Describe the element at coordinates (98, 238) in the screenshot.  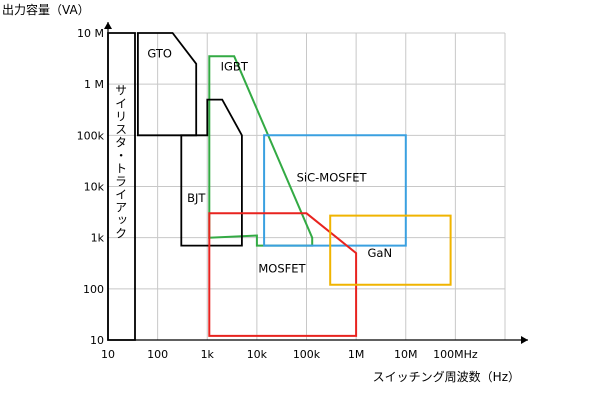
I see `y-tick-label: 1k` at that location.